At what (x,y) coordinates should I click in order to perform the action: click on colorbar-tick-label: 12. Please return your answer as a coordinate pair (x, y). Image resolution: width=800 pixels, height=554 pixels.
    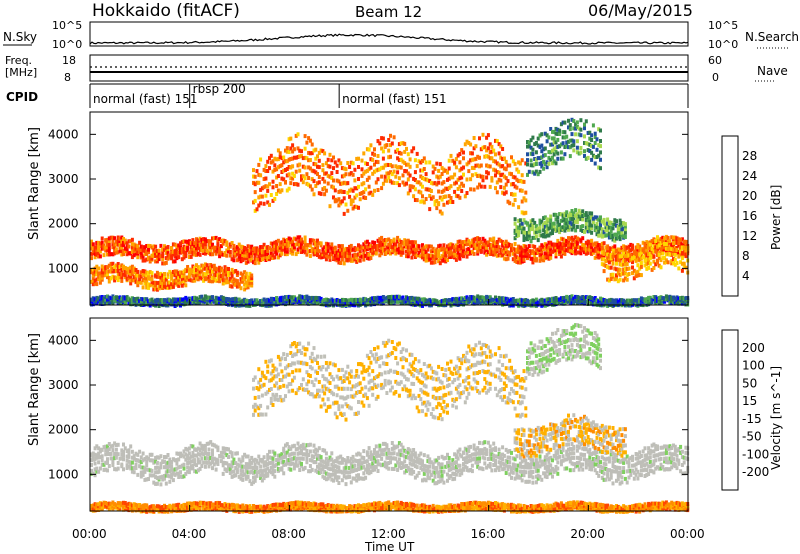
    Looking at the image, I should click on (749, 236).